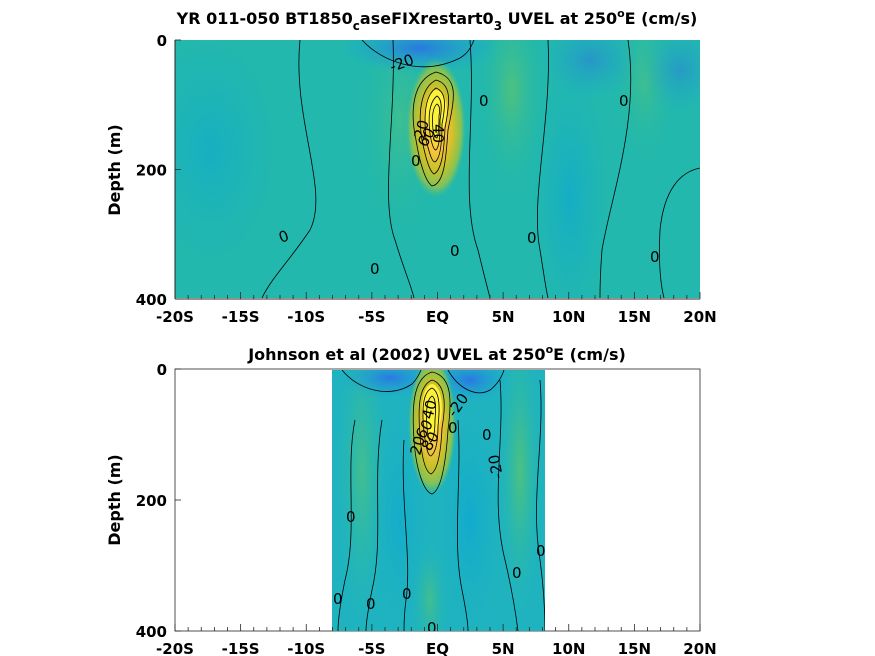  Describe the element at coordinates (114, 500) in the screenshot. I see `panel-2-ylabel: Depth (m)` at that location.